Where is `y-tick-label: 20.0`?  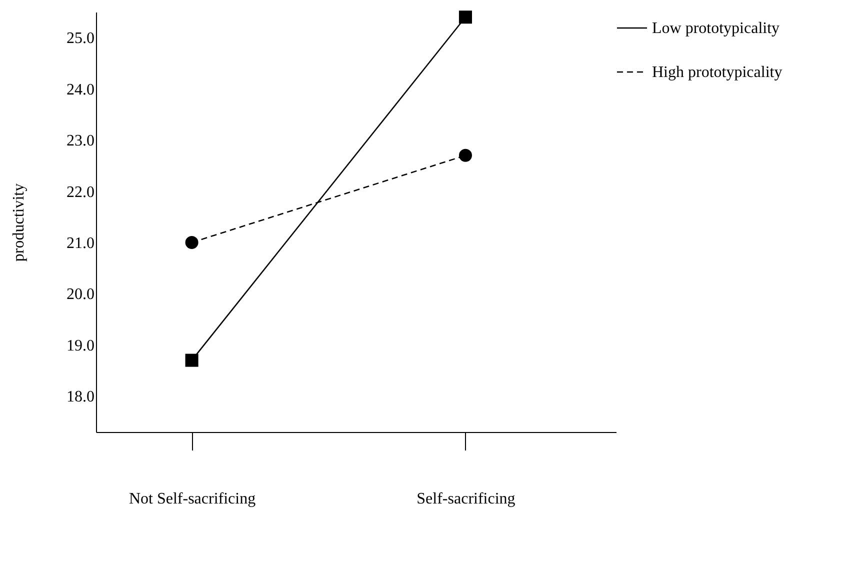
y-tick-label: 20.0 is located at coordinates (80, 295).